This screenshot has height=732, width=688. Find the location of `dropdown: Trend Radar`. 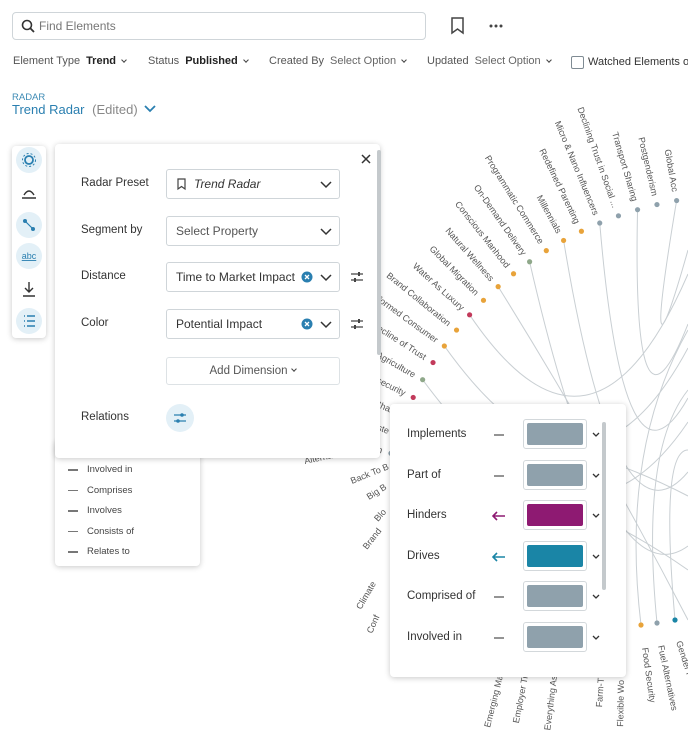

dropdown: Trend Radar is located at coordinates (253, 184).